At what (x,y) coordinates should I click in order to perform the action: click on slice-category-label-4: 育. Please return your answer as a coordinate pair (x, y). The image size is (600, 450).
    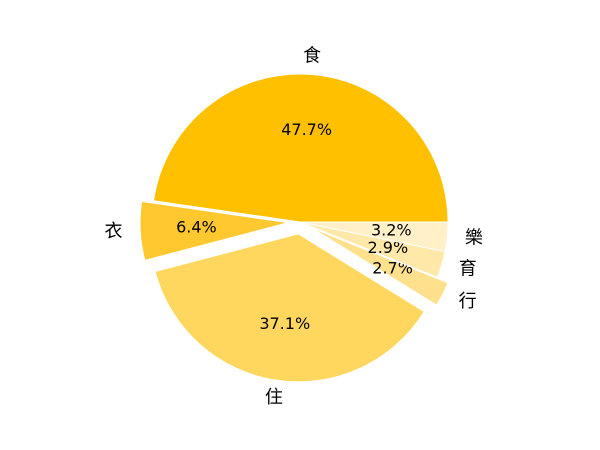
    Looking at the image, I should click on (468, 269).